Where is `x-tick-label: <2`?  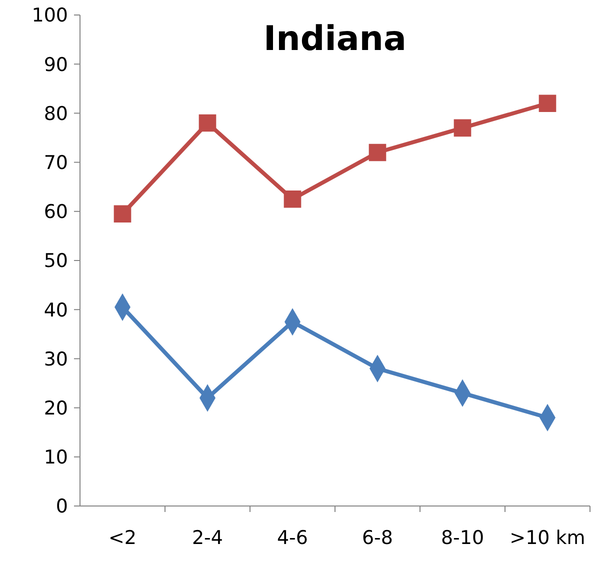 x-tick-label: <2 is located at coordinates (122, 538).